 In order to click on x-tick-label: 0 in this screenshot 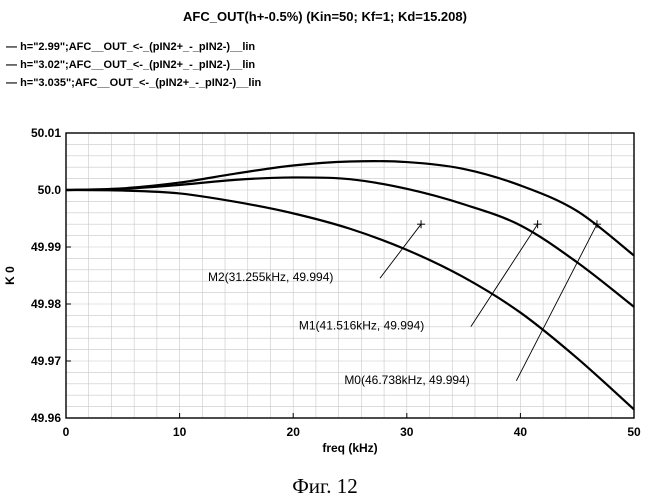, I will do `click(66, 432)`.